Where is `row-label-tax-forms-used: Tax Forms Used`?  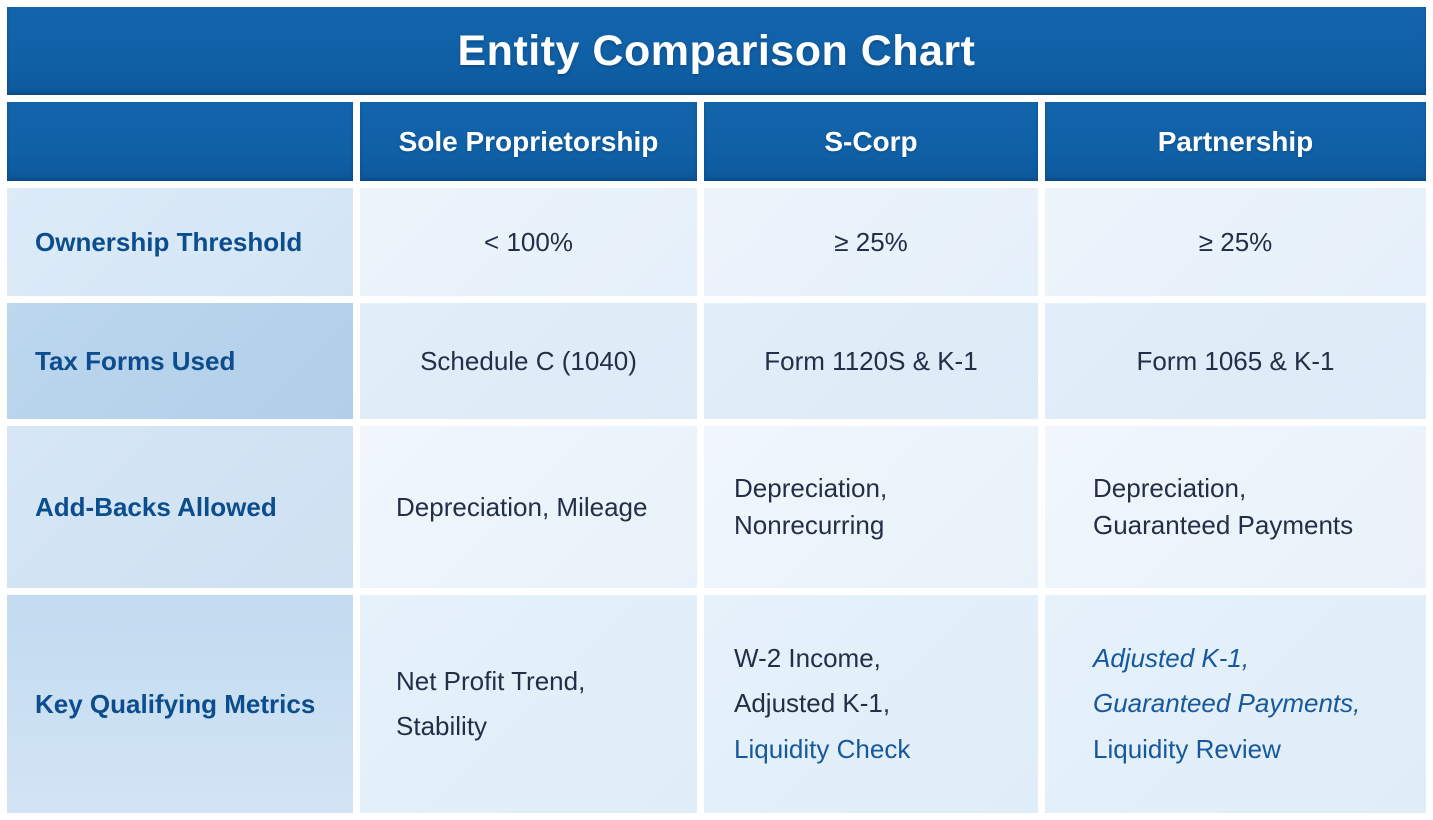 row-label-tax-forms-used: Tax Forms Used is located at coordinates (180, 361).